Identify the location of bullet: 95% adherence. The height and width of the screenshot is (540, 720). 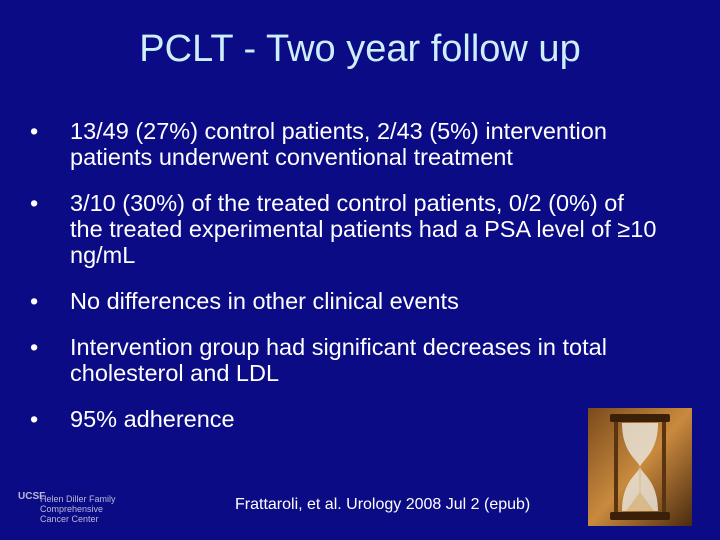
(345, 419).